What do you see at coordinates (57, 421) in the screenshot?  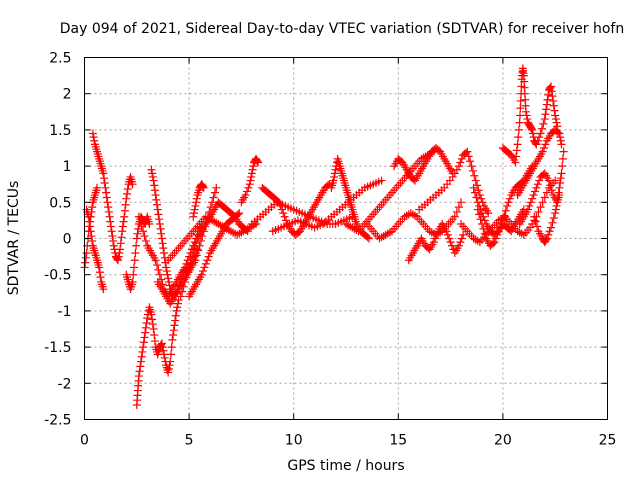 I see `y-tick-label: -2.5` at bounding box center [57, 421].